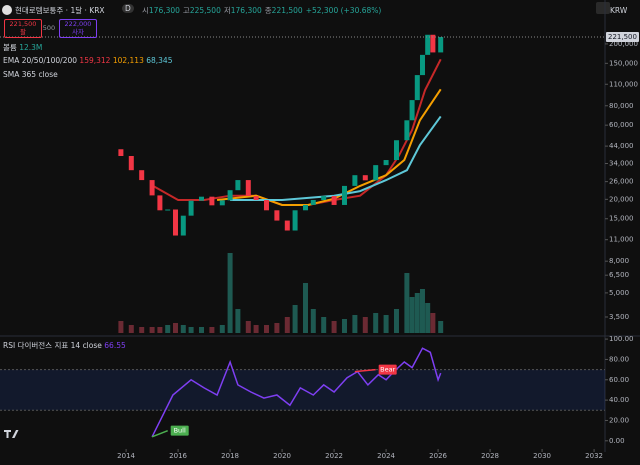 The width and height of the screenshot is (640, 465). What do you see at coordinates (178, 456) in the screenshot?
I see `x-tick-label: 2016` at bounding box center [178, 456].